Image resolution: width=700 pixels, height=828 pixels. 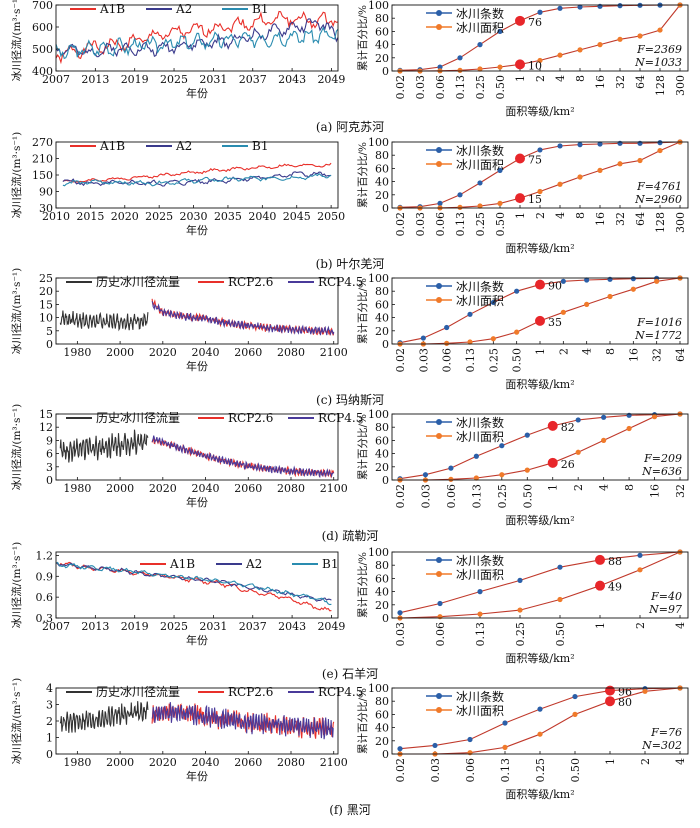 What do you see at coordinates (665, 609) in the screenshot?
I see `stat-label: N=97` at bounding box center [665, 609].